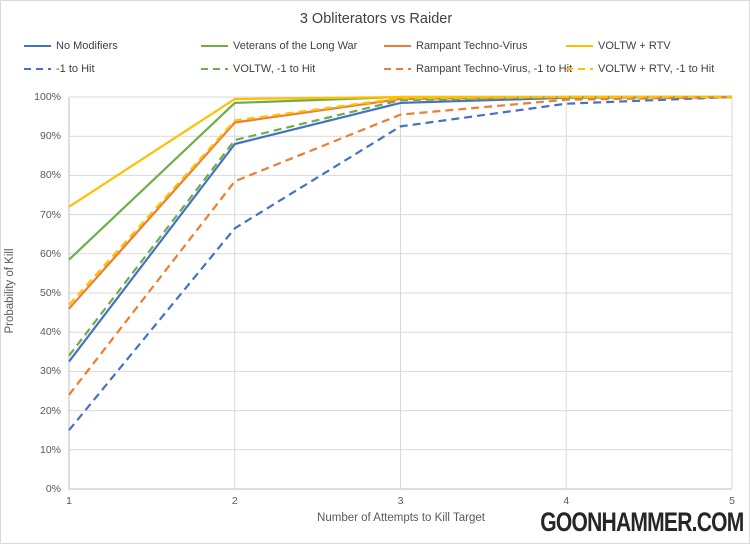 The width and height of the screenshot is (750, 544). Describe the element at coordinates (579, 46) in the screenshot. I see `legend-swatch-voltw-rtv` at that location.